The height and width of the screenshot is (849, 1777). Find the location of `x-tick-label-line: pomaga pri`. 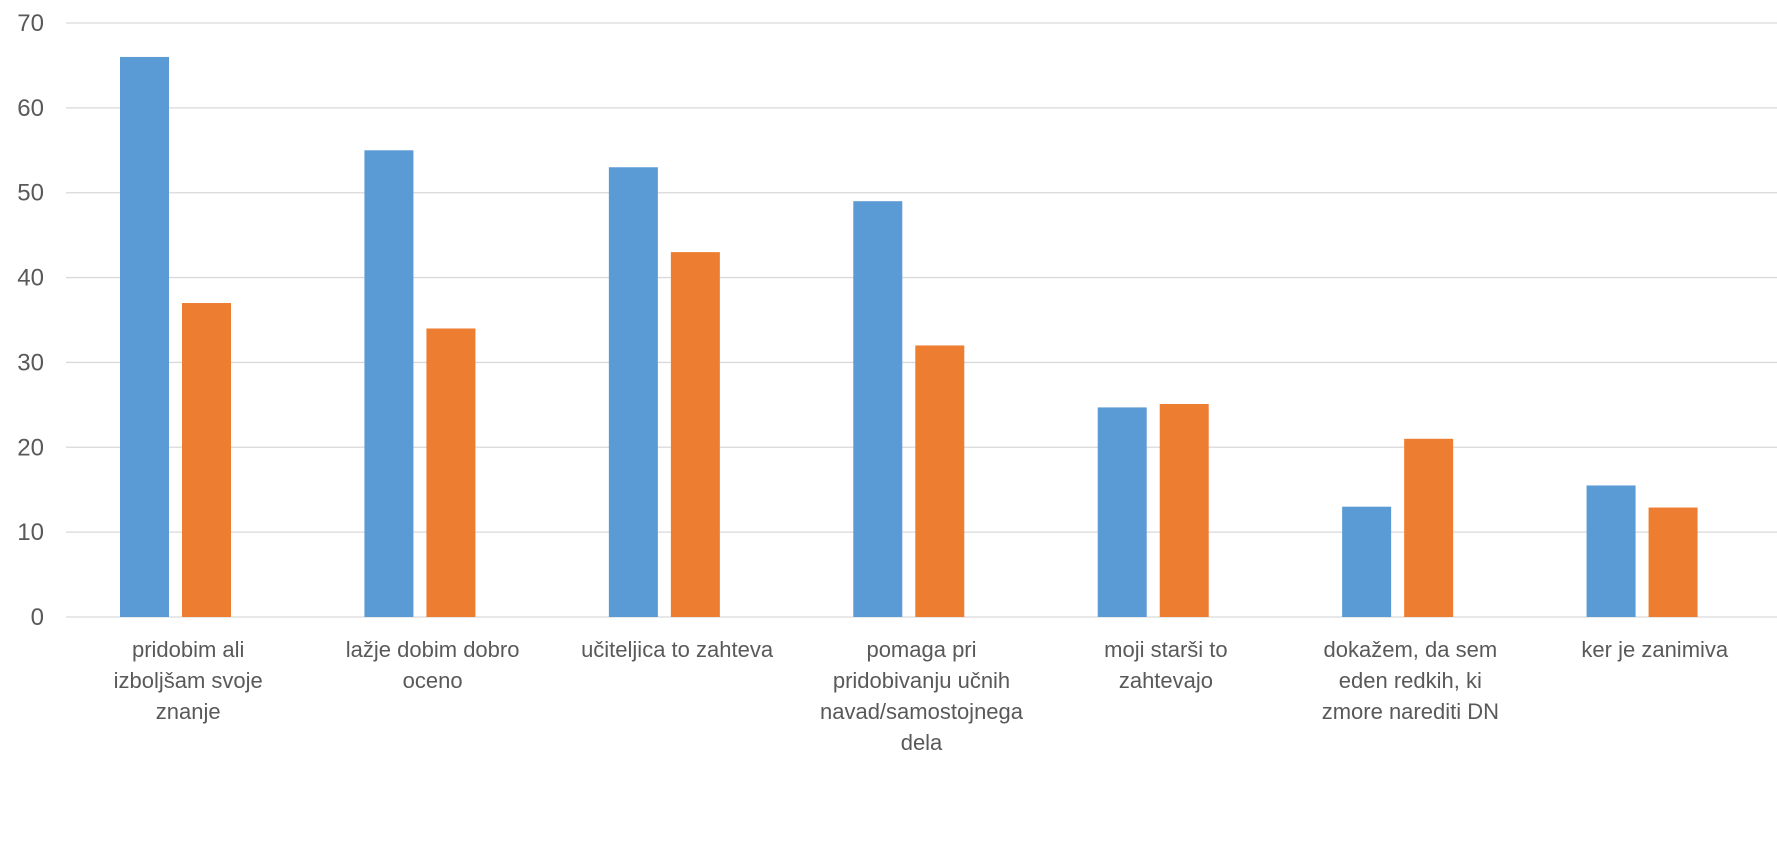

x-tick-label-line: pomaga pri is located at coordinates (921, 649).